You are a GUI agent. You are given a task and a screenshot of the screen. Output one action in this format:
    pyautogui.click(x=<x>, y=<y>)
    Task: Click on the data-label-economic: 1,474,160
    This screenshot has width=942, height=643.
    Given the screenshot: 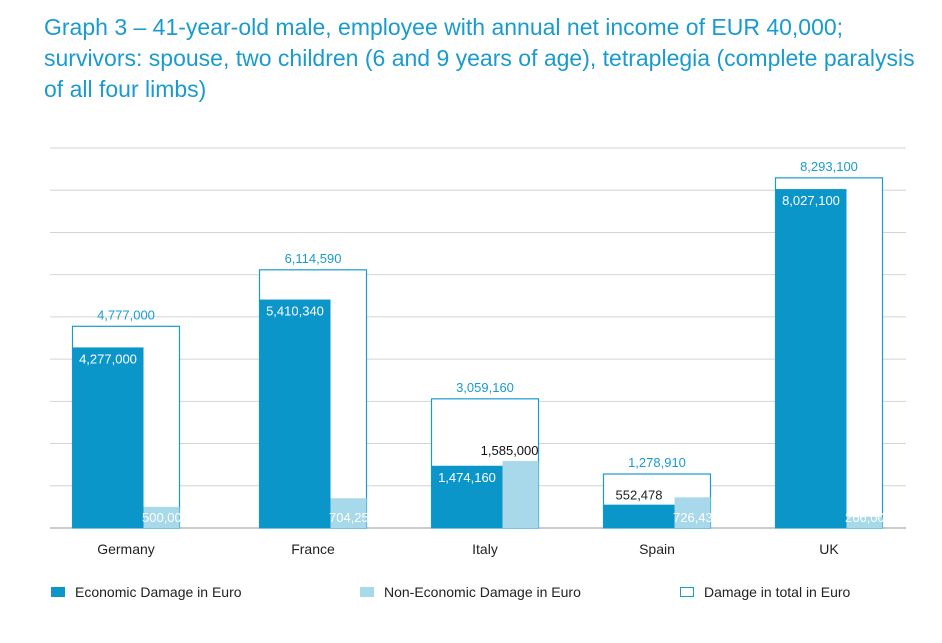 What is the action you would take?
    pyautogui.click(x=467, y=477)
    